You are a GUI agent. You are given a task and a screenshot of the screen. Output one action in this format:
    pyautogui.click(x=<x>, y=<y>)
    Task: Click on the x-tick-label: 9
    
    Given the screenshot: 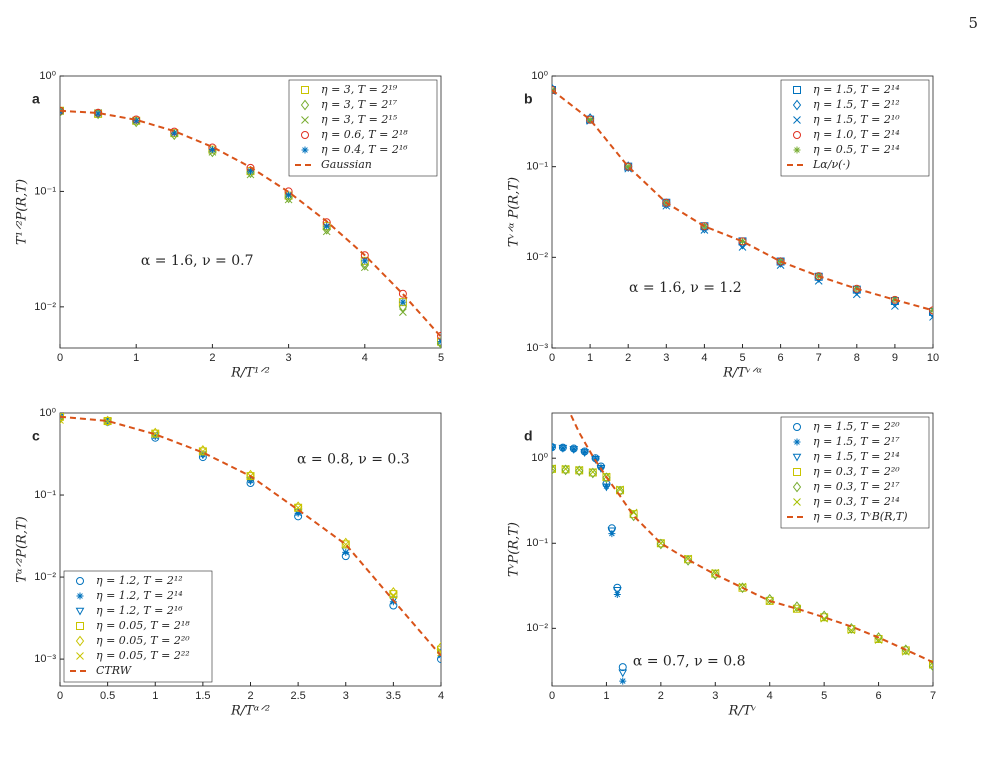 What is the action you would take?
    pyautogui.click(x=895, y=358)
    